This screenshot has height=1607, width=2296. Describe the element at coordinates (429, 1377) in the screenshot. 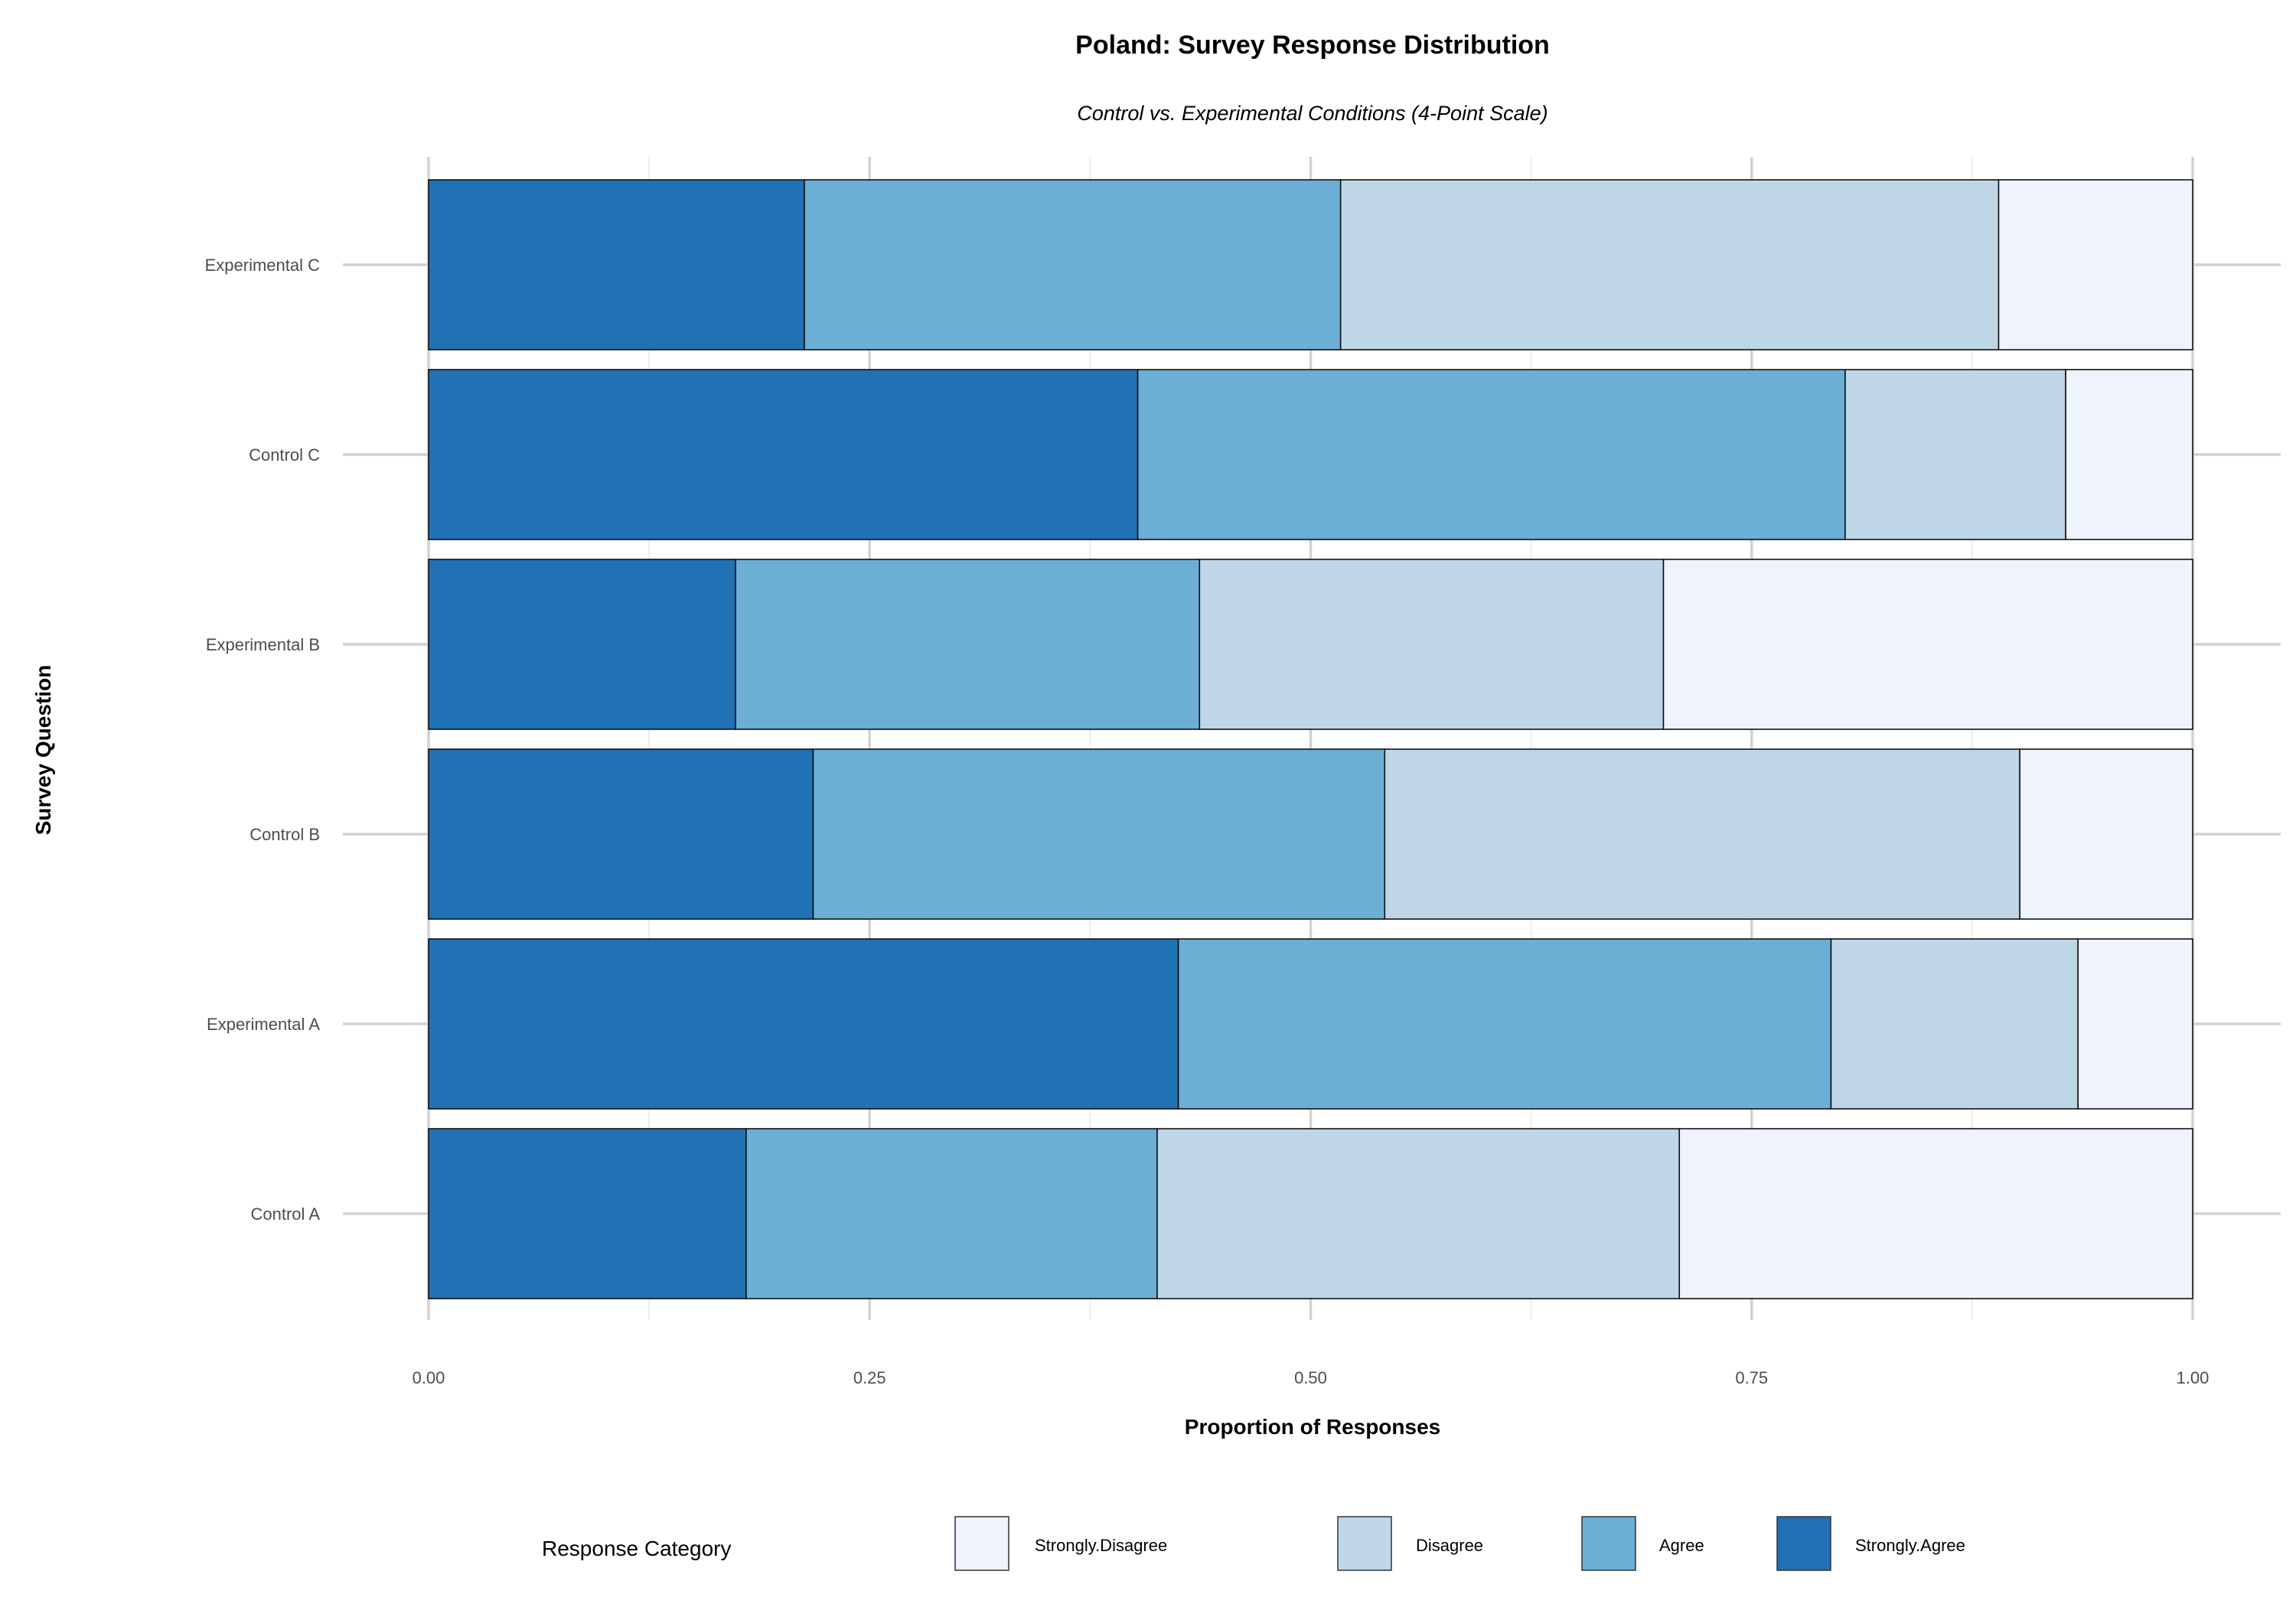

I see `x-tick-label: 0.00` at that location.